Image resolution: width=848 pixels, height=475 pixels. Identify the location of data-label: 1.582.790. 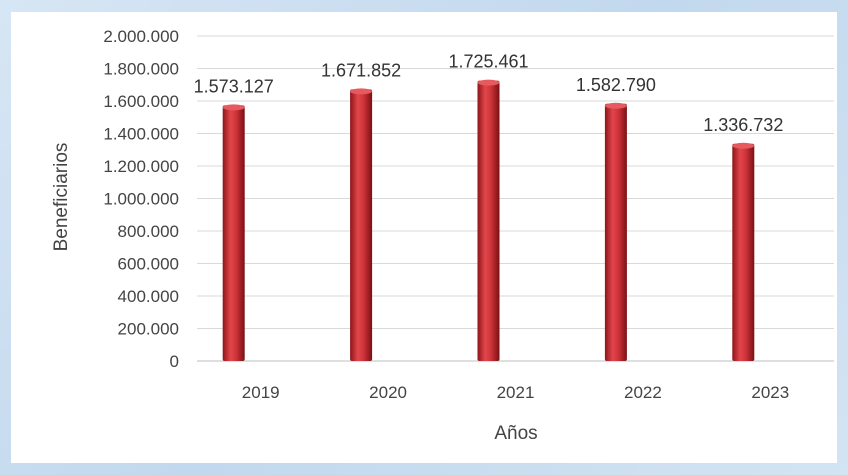
(616, 85).